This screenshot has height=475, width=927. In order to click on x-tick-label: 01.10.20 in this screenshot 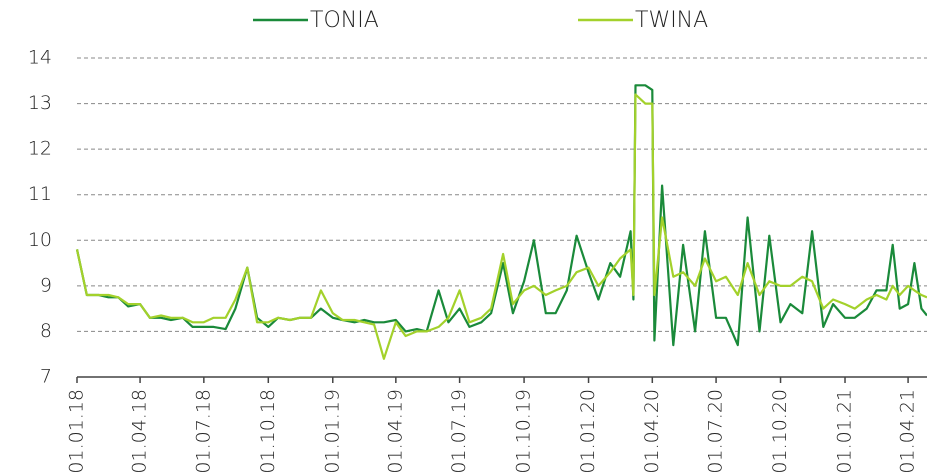, I will do `click(780, 431)`.